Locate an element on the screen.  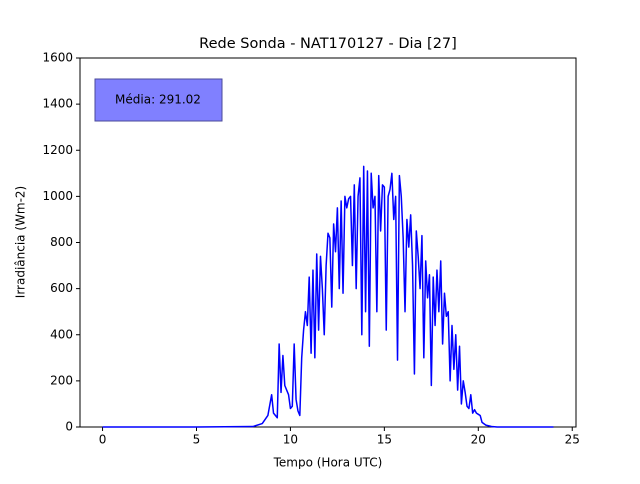
y-tick-label: 1600 is located at coordinates (57, 58).